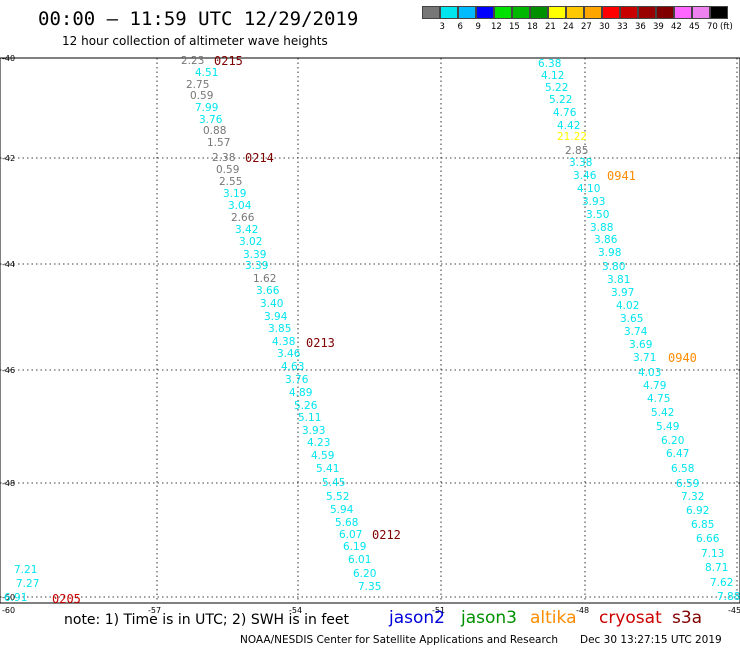  What do you see at coordinates (337, 497) in the screenshot?
I see `swh-value: 5.52` at bounding box center [337, 497].